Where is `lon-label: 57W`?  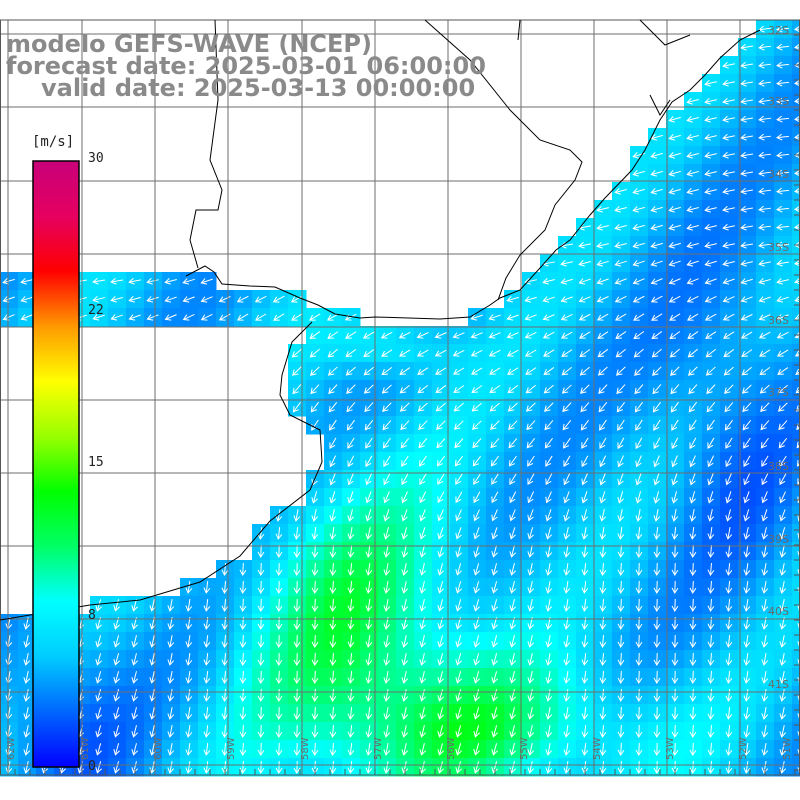
lon-label: 57W is located at coordinates (378, 748).